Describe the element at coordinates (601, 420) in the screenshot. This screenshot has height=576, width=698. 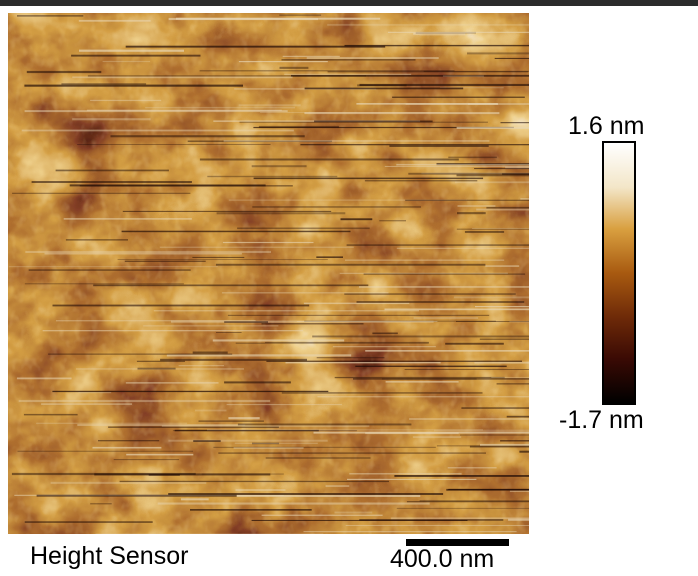
I see `colorbar-min-label: -1.7 nm` at that location.